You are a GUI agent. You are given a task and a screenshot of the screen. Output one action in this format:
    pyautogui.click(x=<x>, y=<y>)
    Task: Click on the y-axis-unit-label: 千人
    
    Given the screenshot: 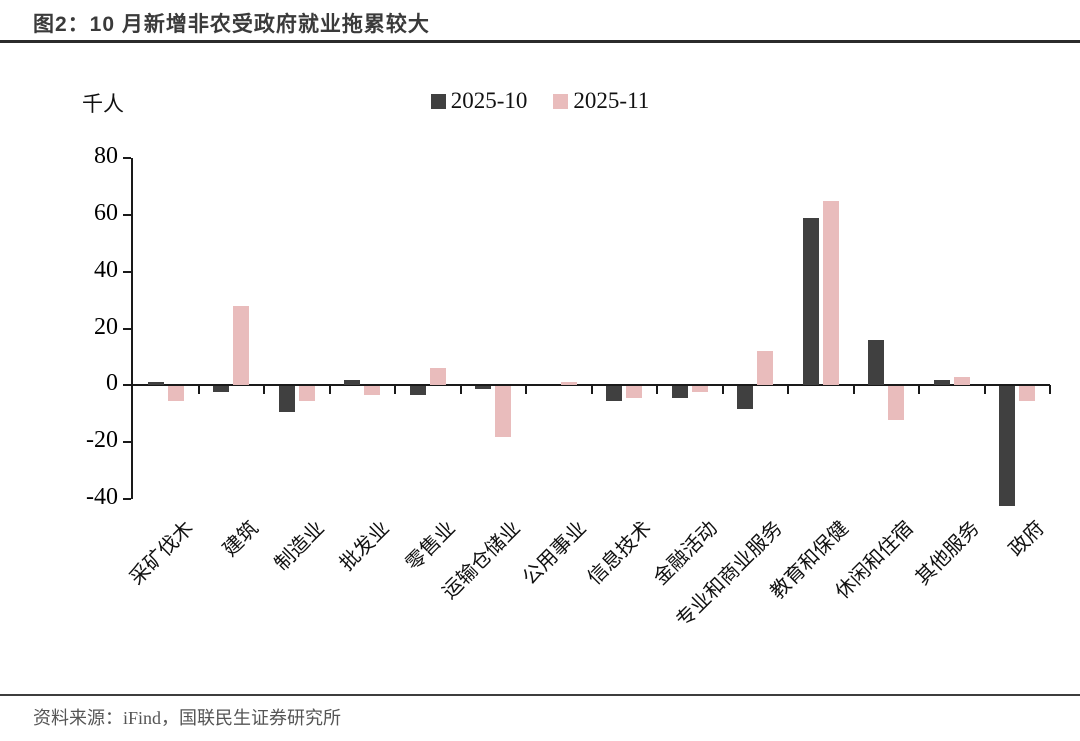 What is the action you would take?
    pyautogui.click(x=103, y=104)
    